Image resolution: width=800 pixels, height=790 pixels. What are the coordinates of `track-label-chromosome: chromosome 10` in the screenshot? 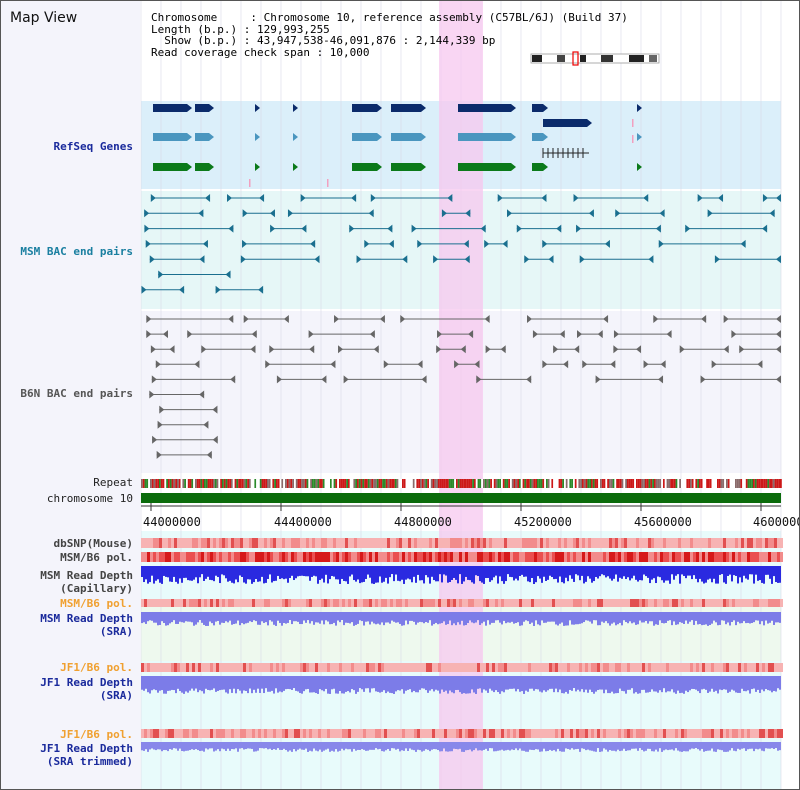 It's located at (89, 498).